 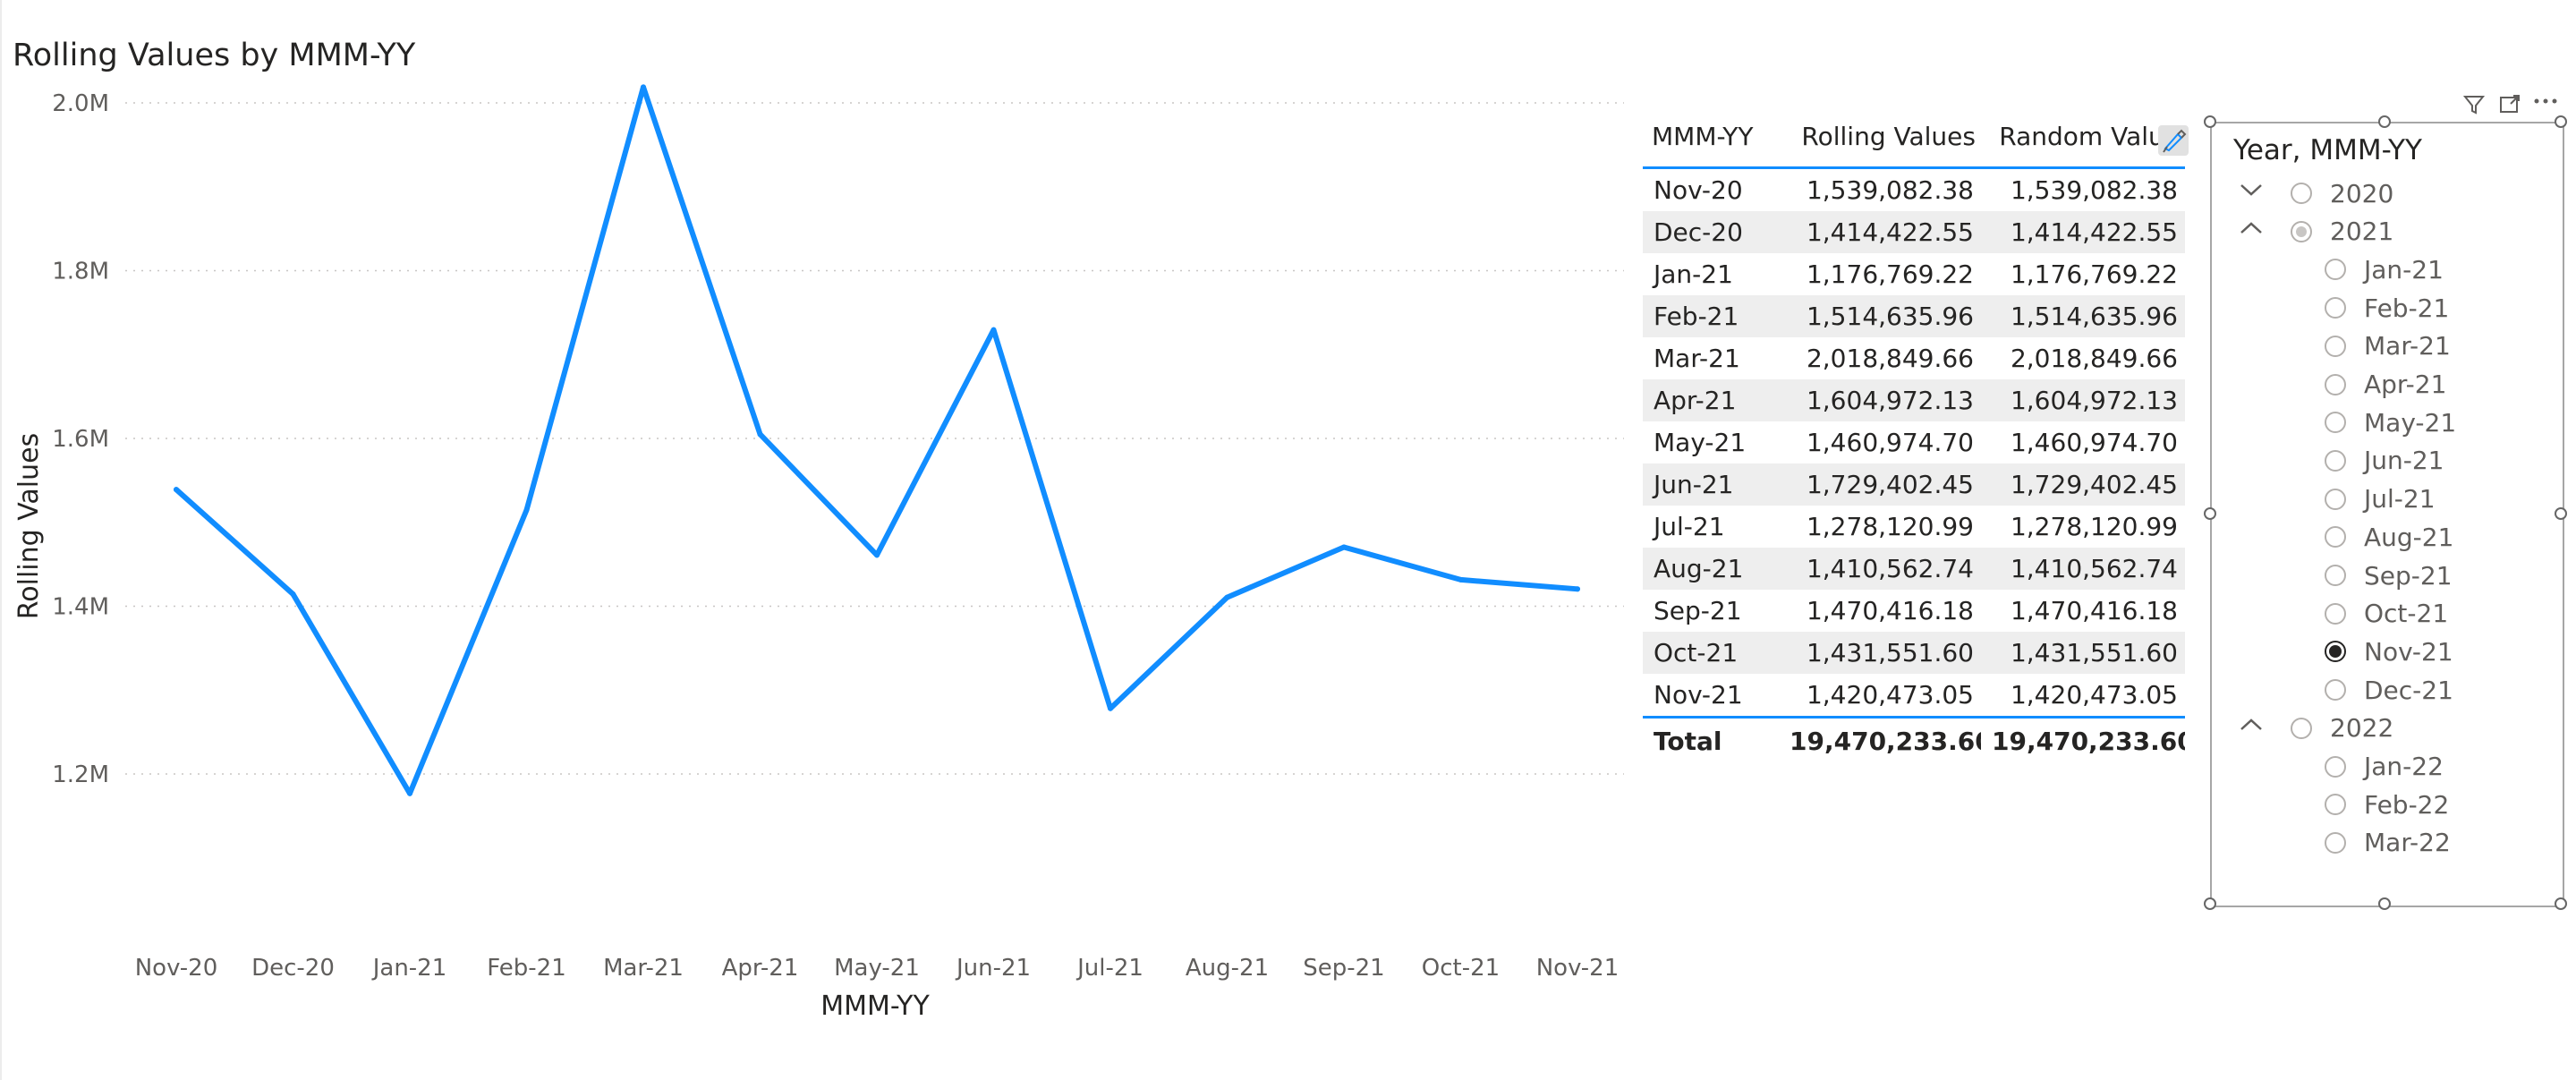 I want to click on slicer-item: Aug-21, so click(x=2389, y=537).